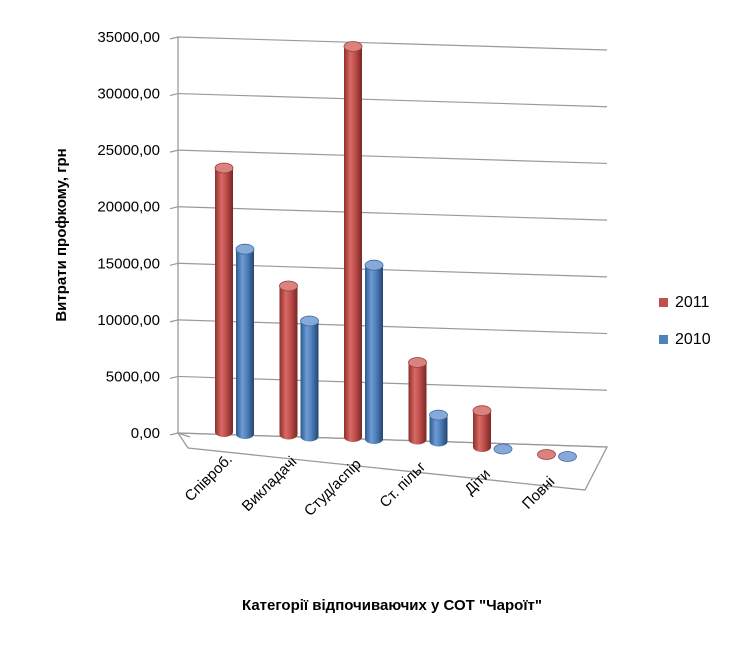 Image resolution: width=741 pixels, height=648 pixels. I want to click on legend-swatch-2011, so click(663, 302).